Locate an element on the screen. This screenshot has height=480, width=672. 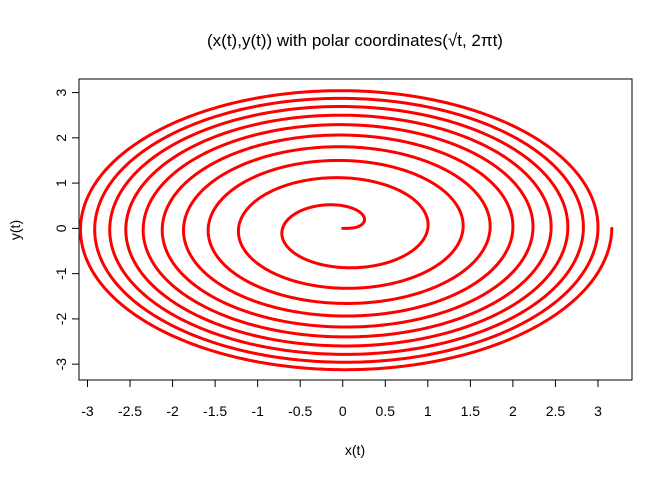
y-tick-label: -1 is located at coordinates (61, 273).